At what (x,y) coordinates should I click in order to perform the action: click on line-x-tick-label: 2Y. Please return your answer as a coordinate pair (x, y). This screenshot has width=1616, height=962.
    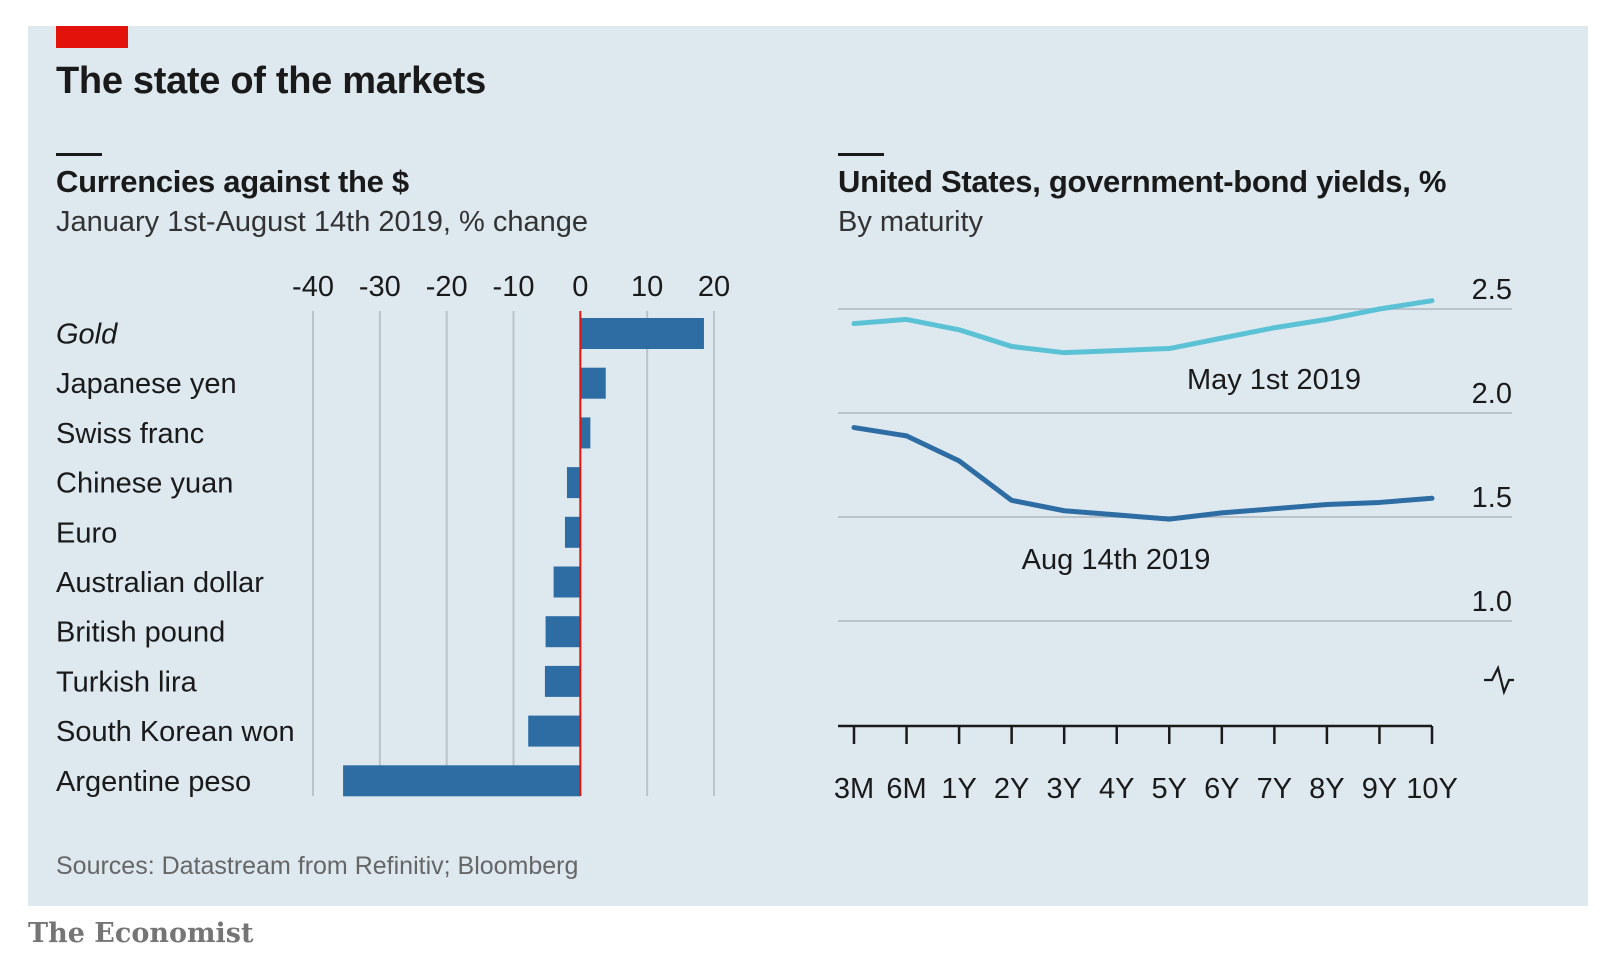
    Looking at the image, I should click on (1011, 789).